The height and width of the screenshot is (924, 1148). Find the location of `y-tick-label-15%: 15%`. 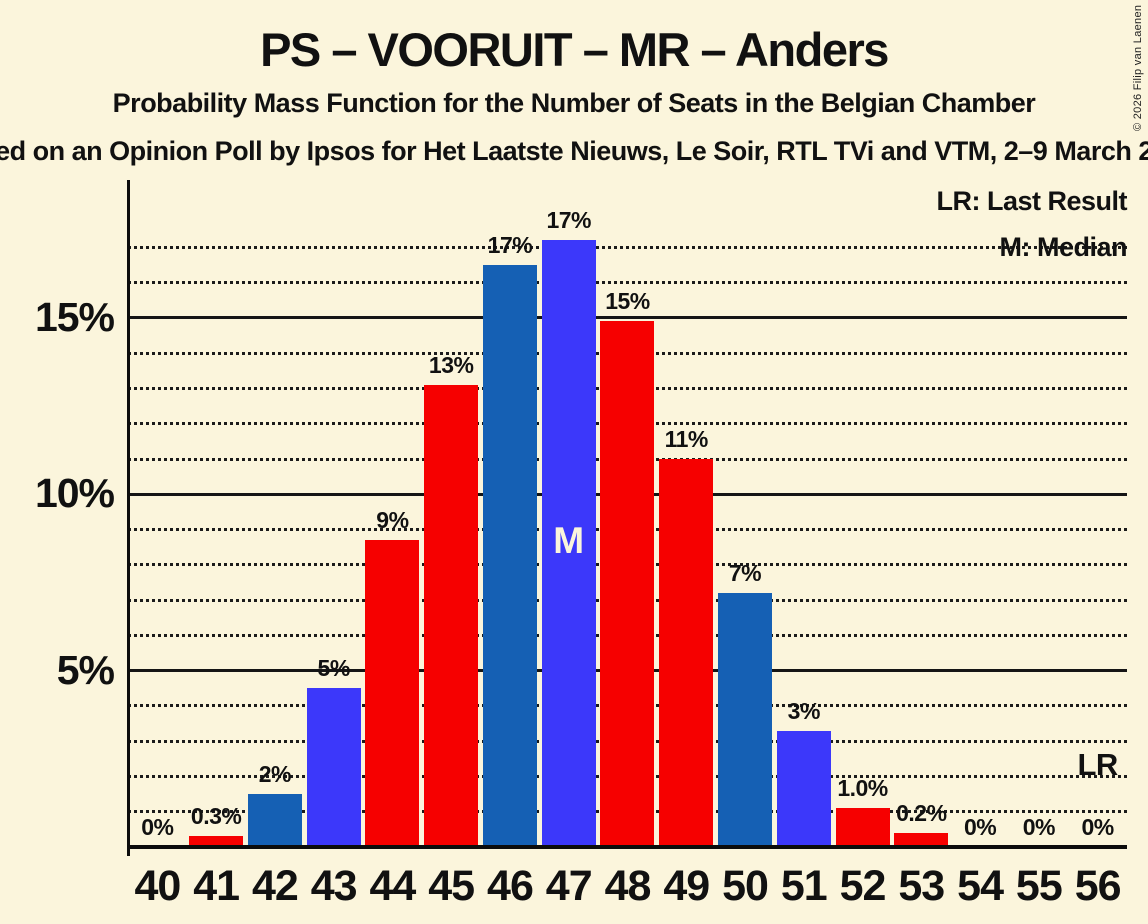

y-tick-label-15%: 15% is located at coordinates (74, 316).